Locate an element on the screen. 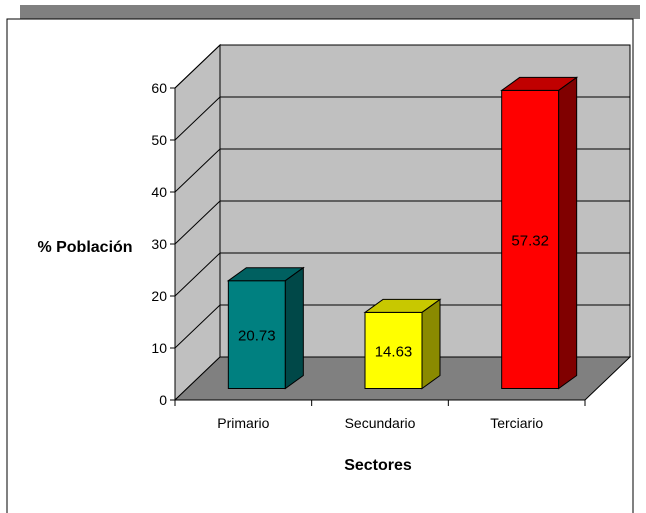 This screenshot has height=513, width=646. y-tick-label: 30 is located at coordinates (159, 244).